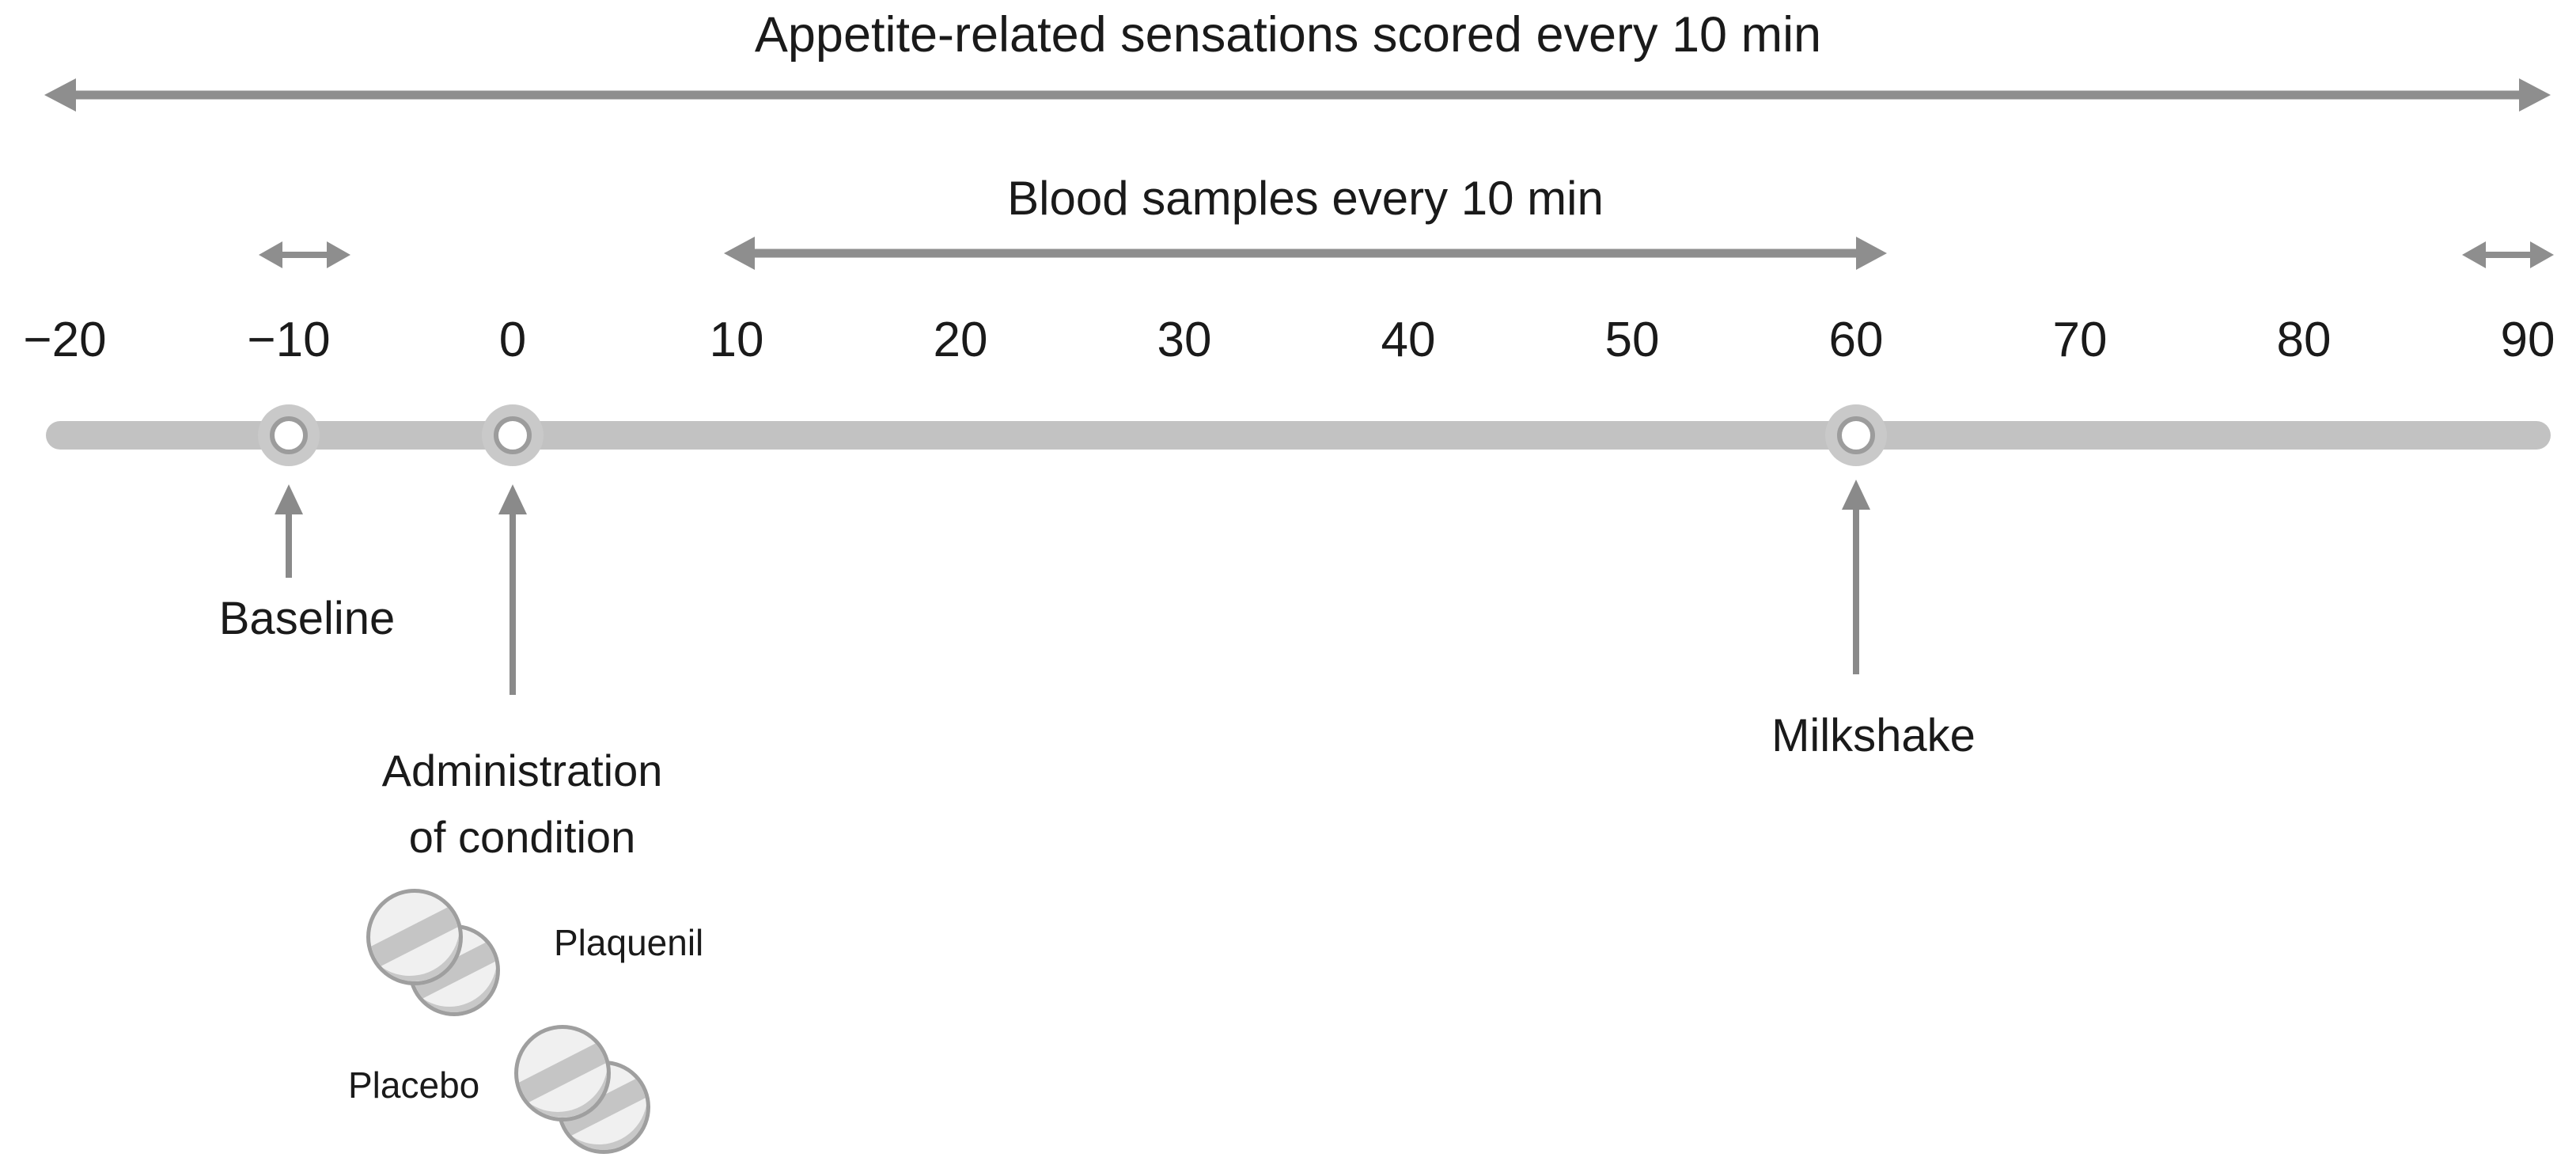  Describe the element at coordinates (289, 531) in the screenshot. I see `baseline-up-arrow-icon` at that location.